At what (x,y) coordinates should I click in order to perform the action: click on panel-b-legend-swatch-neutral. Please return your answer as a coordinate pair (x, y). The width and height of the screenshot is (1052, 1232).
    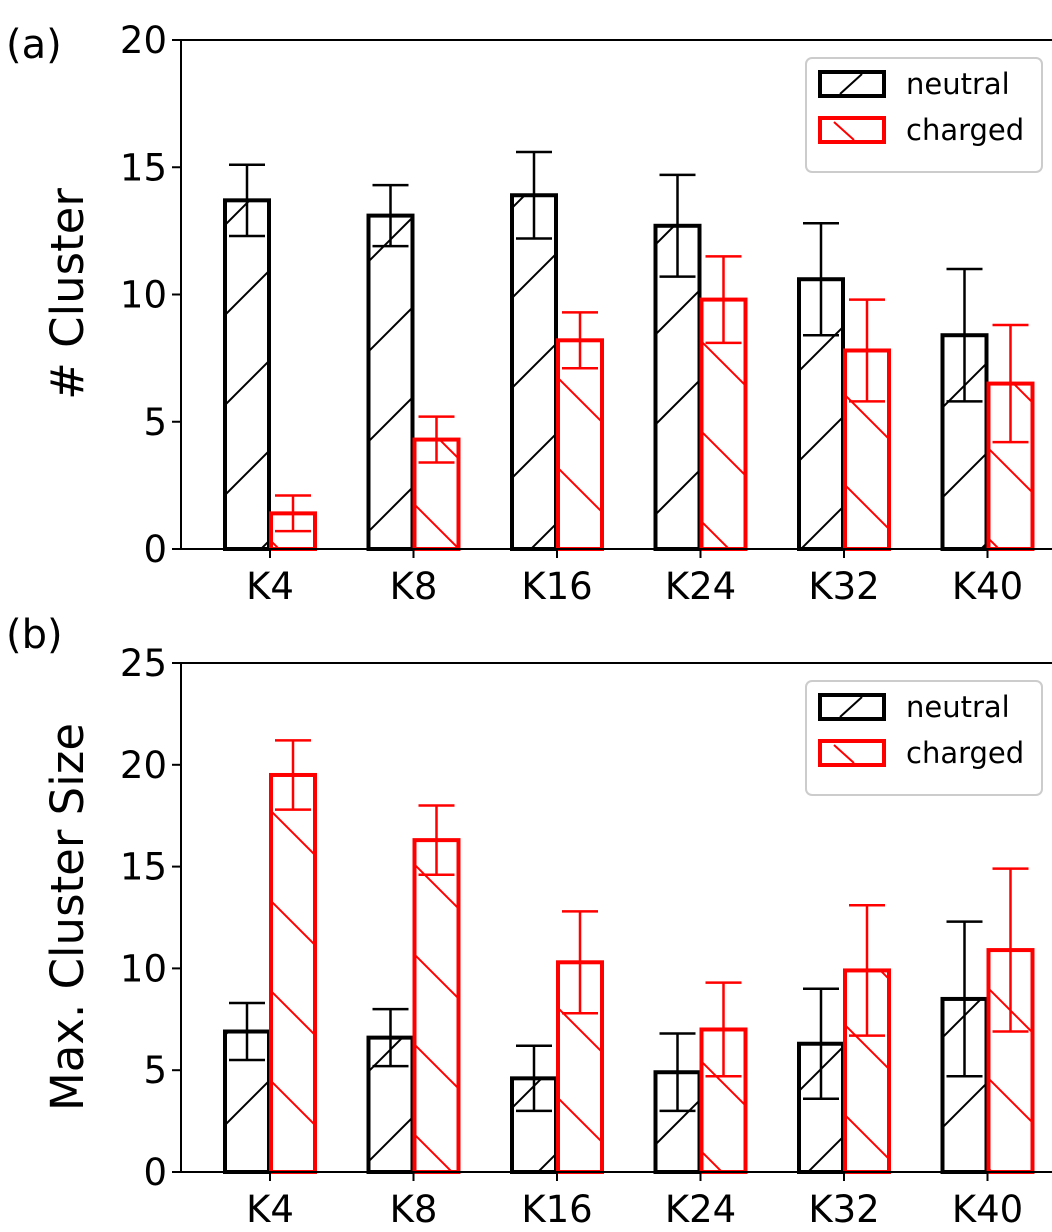
    Looking at the image, I should click on (852, 707).